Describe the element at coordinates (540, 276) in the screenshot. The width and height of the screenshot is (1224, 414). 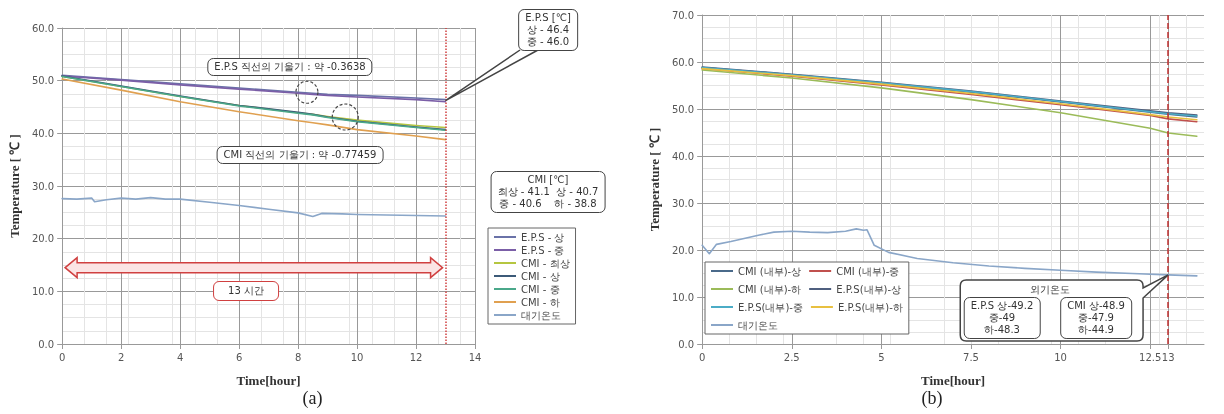
I see `legend-label: CMI - 상` at that location.